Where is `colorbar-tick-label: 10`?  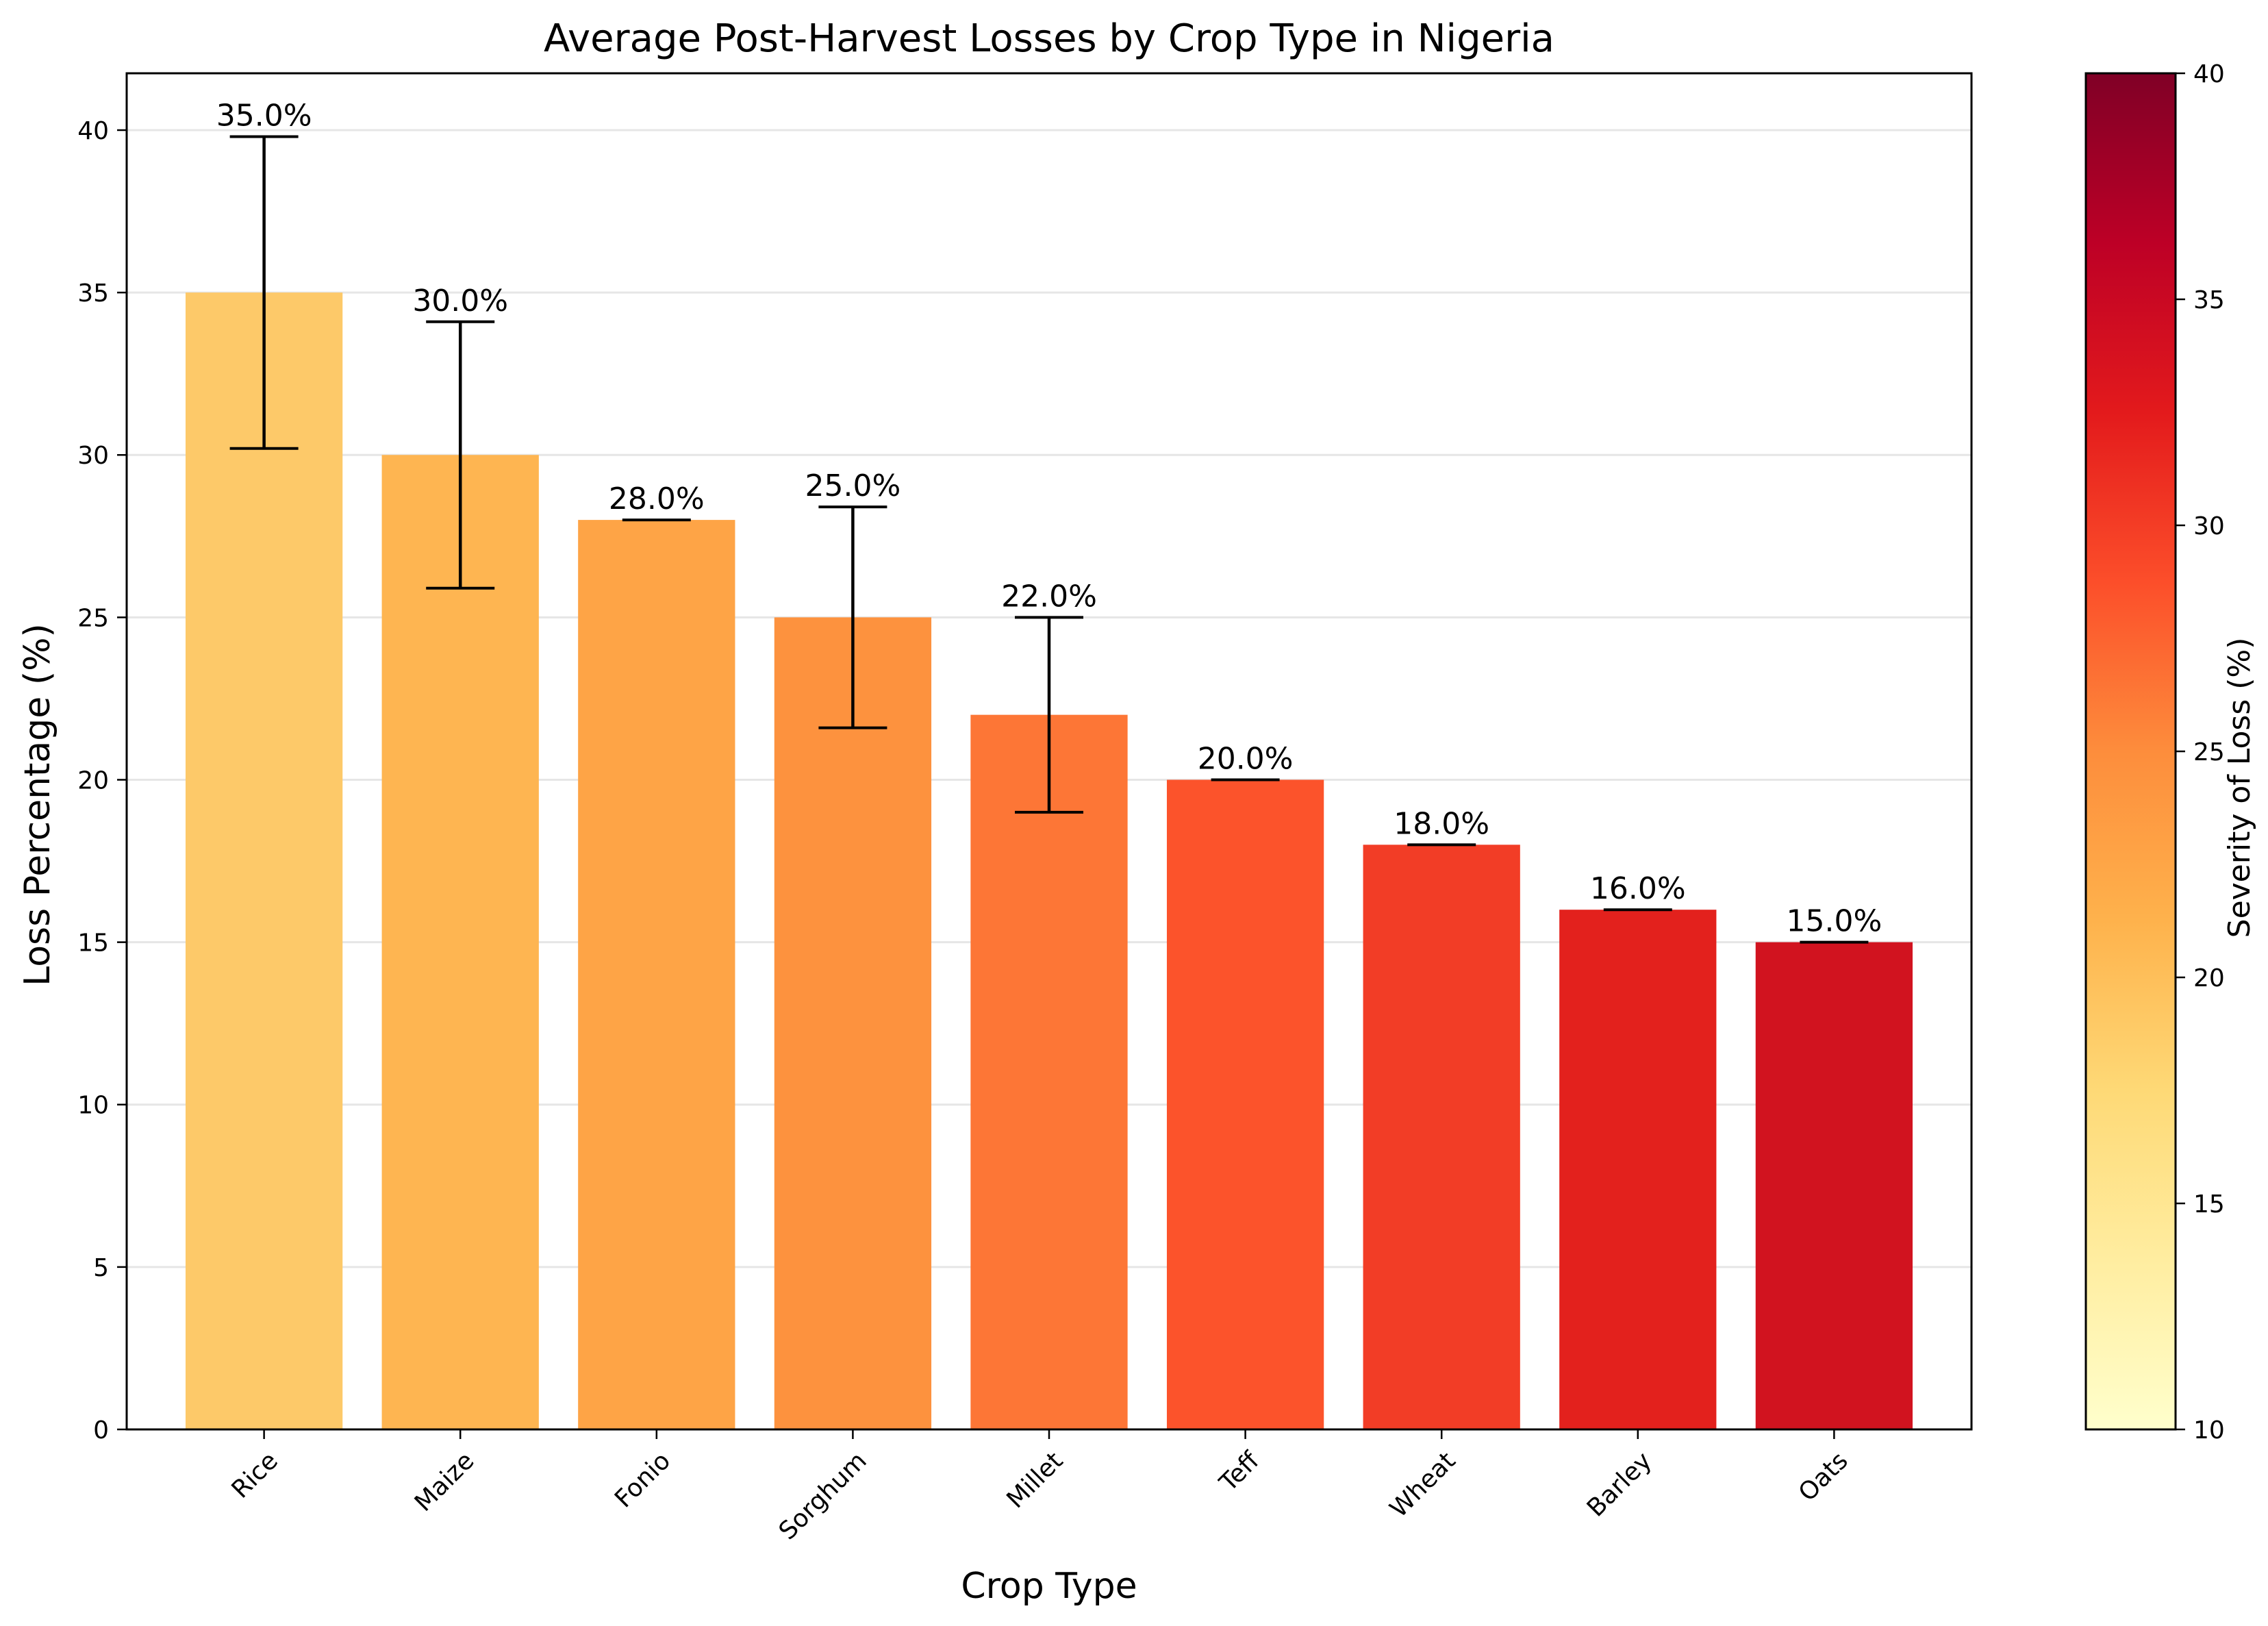 colorbar-tick-label: 10 is located at coordinates (2209, 1430).